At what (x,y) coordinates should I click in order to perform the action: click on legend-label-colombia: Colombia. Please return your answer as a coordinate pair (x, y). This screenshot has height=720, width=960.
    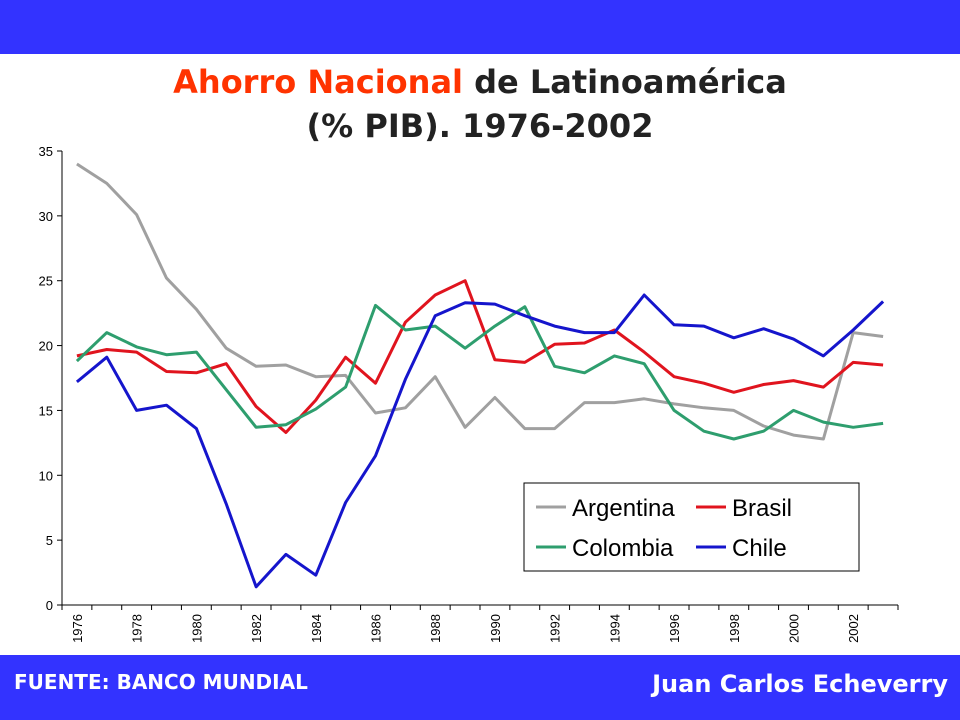
    Looking at the image, I should click on (623, 548).